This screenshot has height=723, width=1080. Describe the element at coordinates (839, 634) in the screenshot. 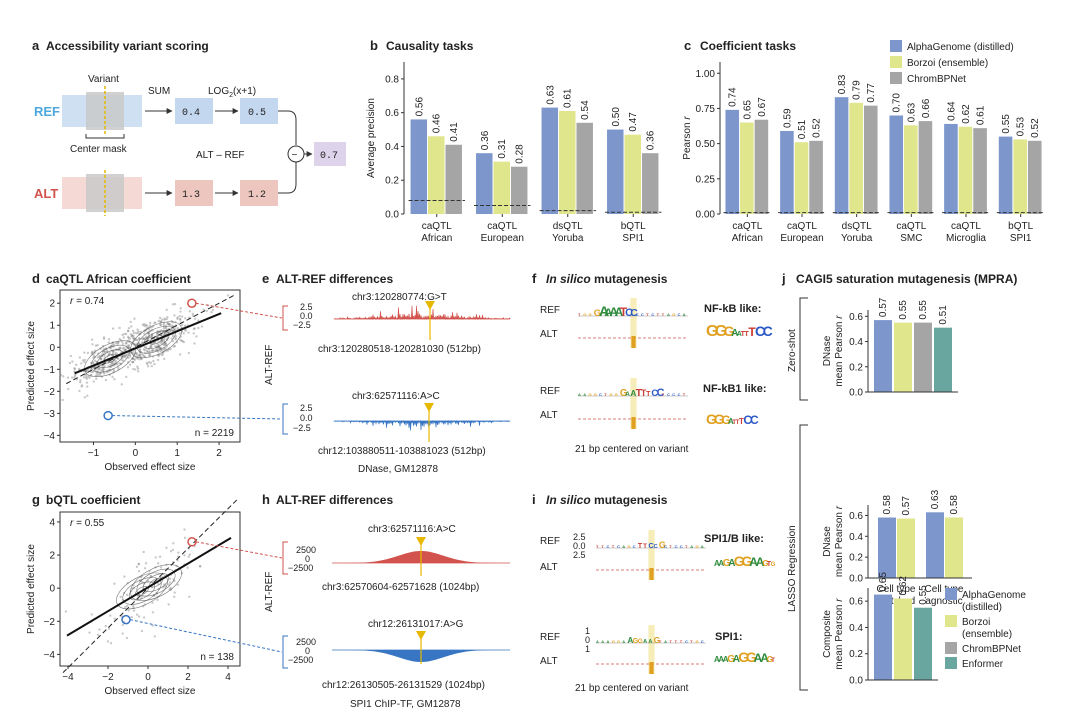

I see `j3-ylabel-2: mean Pearson r` at that location.